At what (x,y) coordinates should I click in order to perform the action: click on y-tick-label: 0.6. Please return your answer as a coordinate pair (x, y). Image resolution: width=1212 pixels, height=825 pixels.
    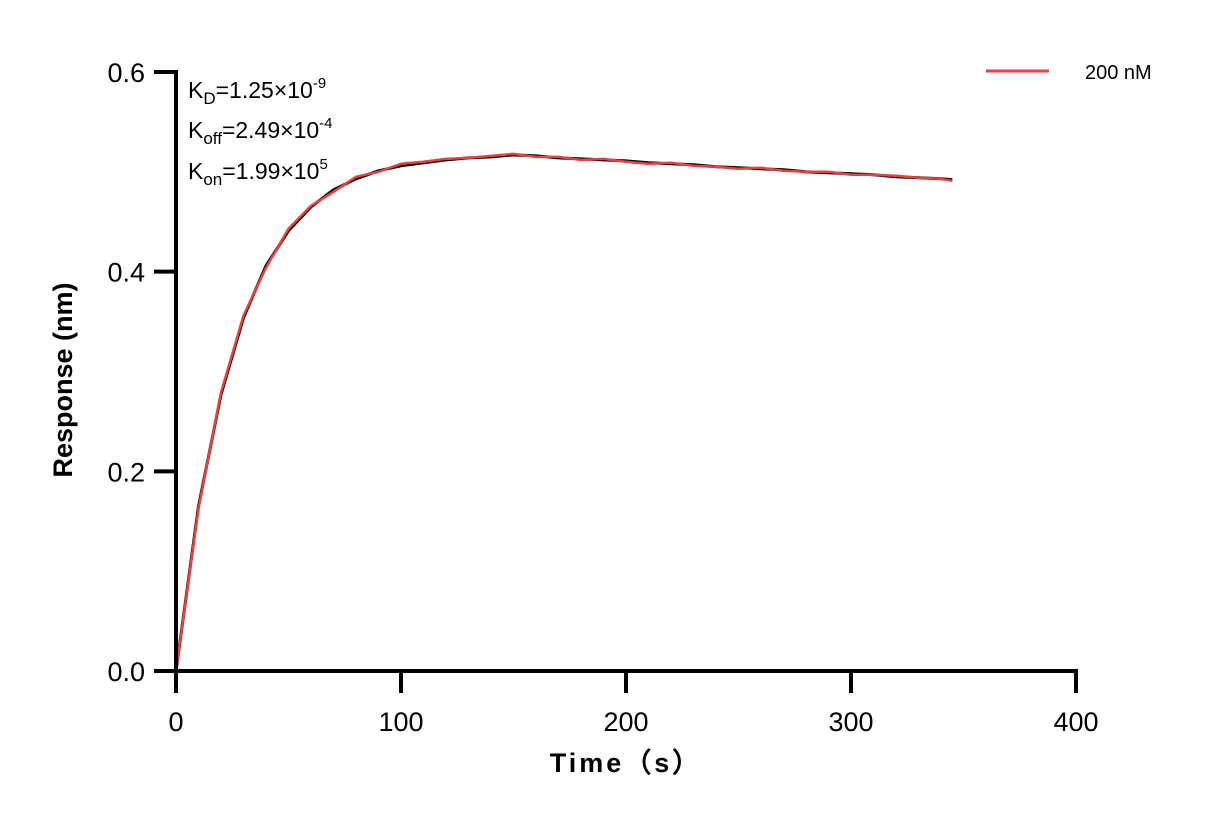
    Looking at the image, I should click on (126, 73).